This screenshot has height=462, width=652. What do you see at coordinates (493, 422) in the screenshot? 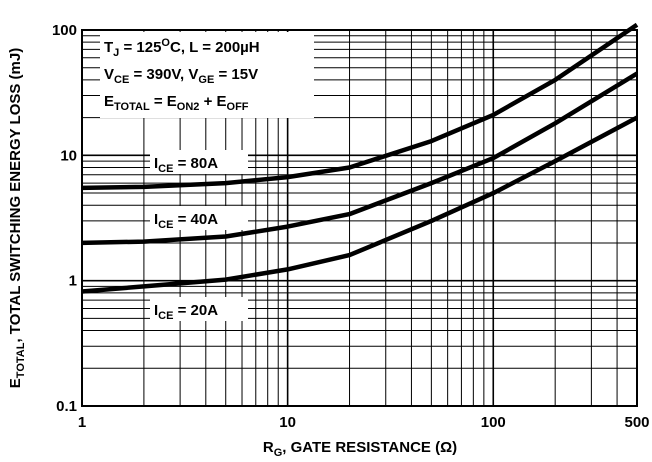
I see `x-tick-label: 100` at bounding box center [493, 422].